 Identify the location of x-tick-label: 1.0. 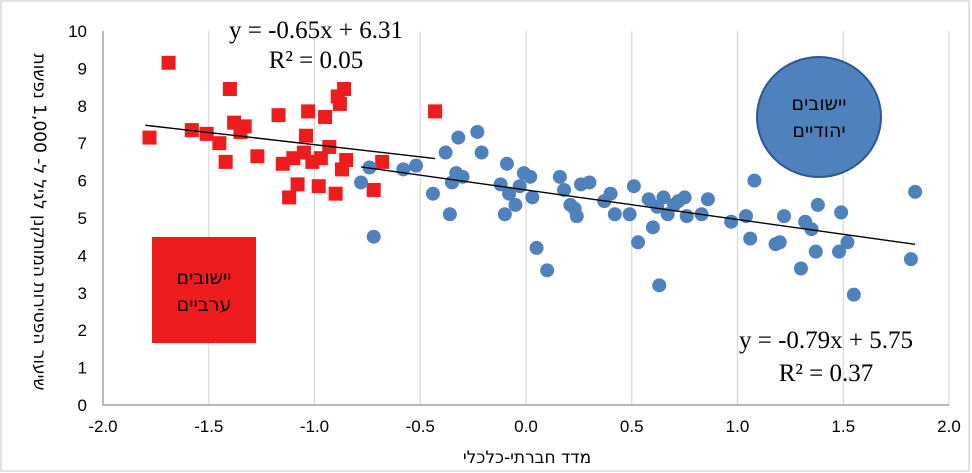
(738, 426).